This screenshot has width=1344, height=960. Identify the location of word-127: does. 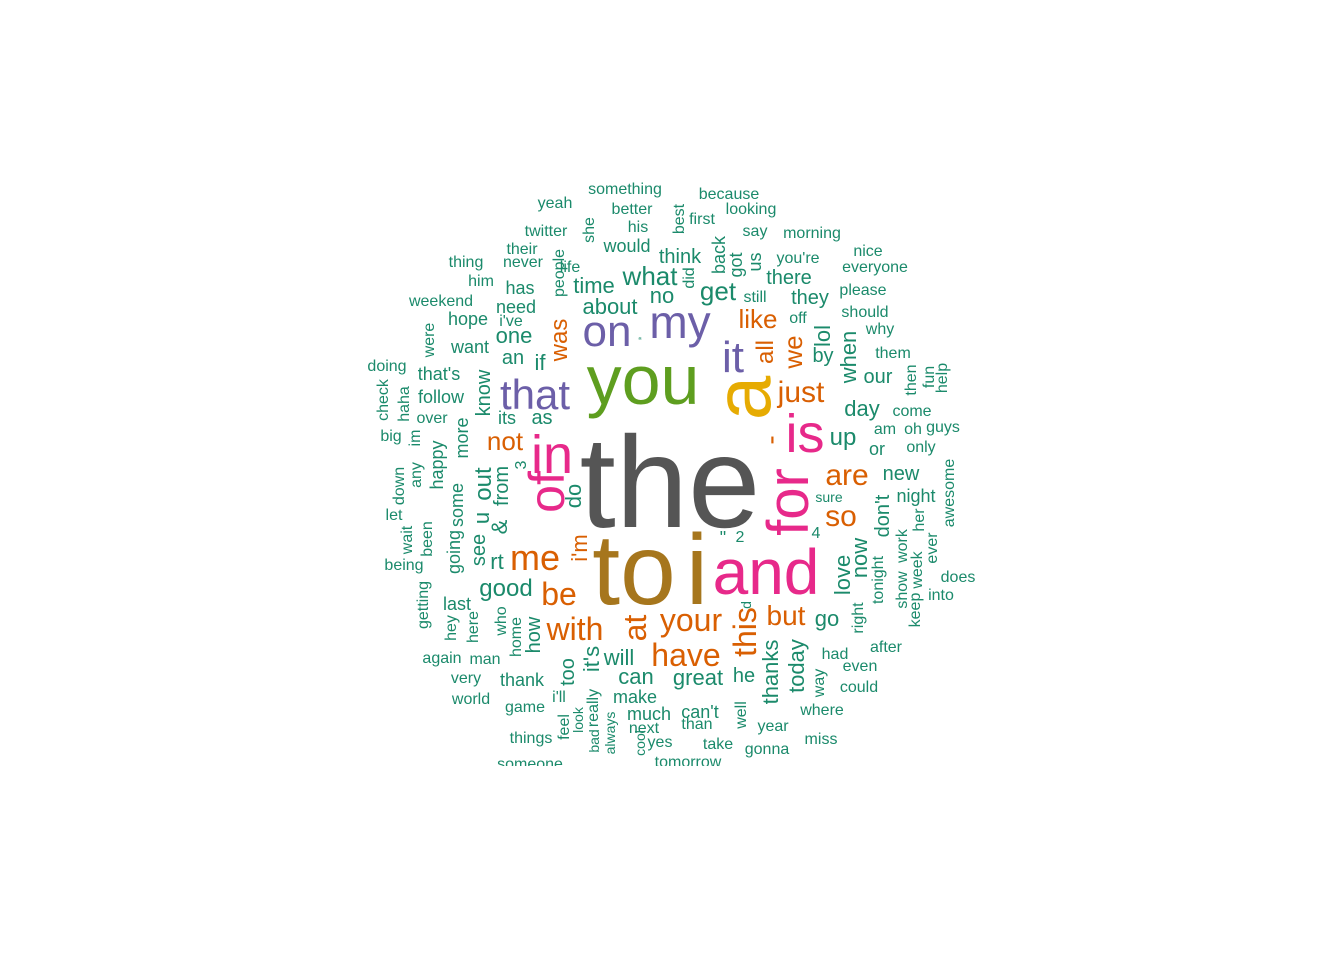
(958, 577).